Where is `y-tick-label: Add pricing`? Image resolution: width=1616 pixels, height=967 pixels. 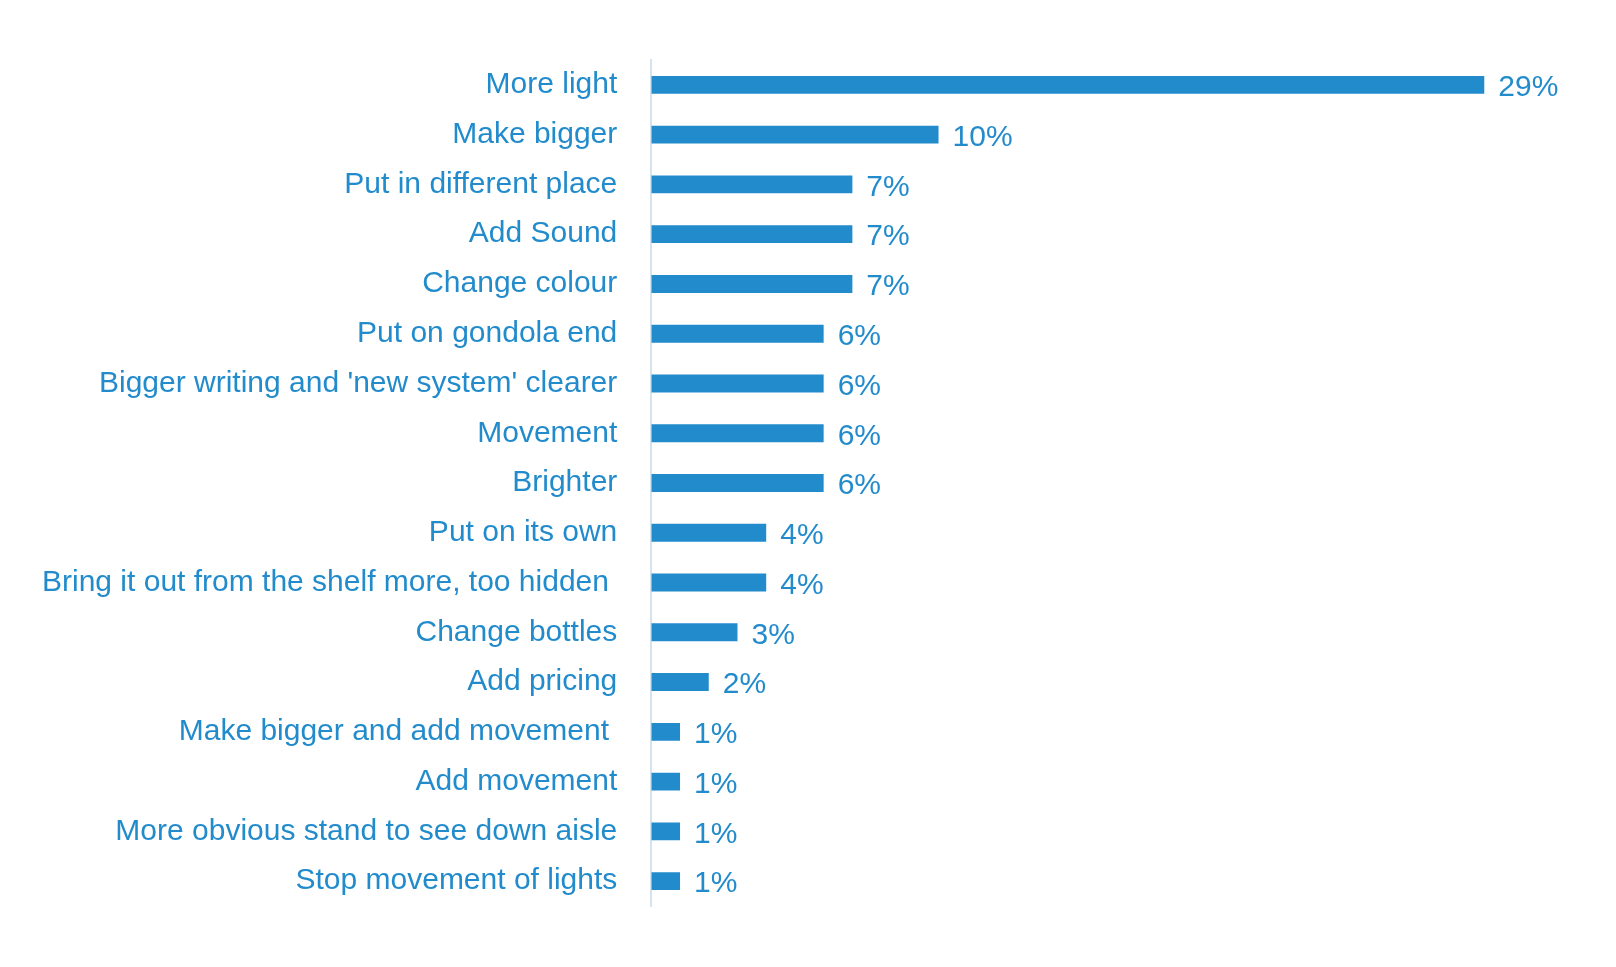 y-tick-label: Add pricing is located at coordinates (542, 680).